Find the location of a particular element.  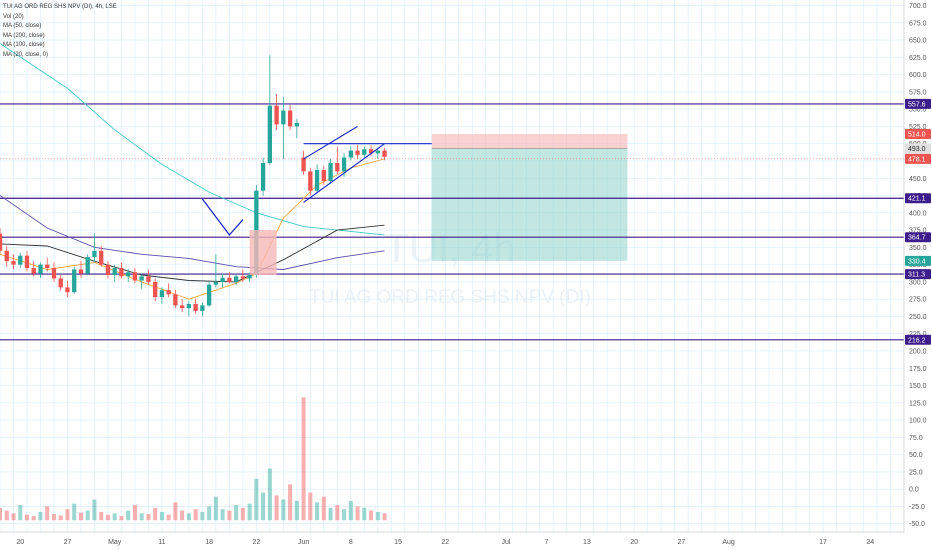

drawings is located at coordinates (316, 200).